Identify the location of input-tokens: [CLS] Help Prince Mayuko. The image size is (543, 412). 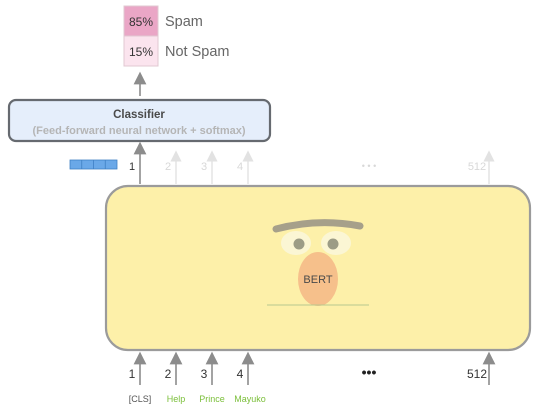
(197, 399).